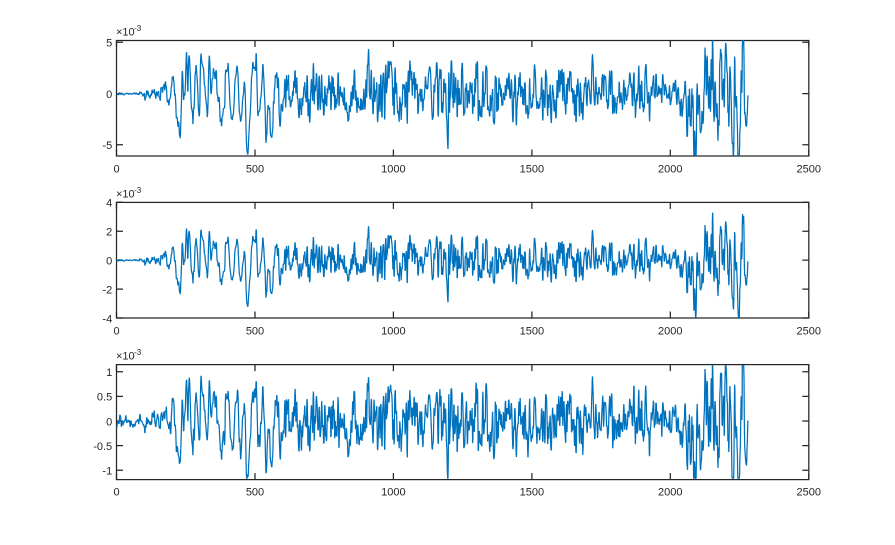 The image size is (895, 545). I want to click on svg-text: -5, so click(107, 146).